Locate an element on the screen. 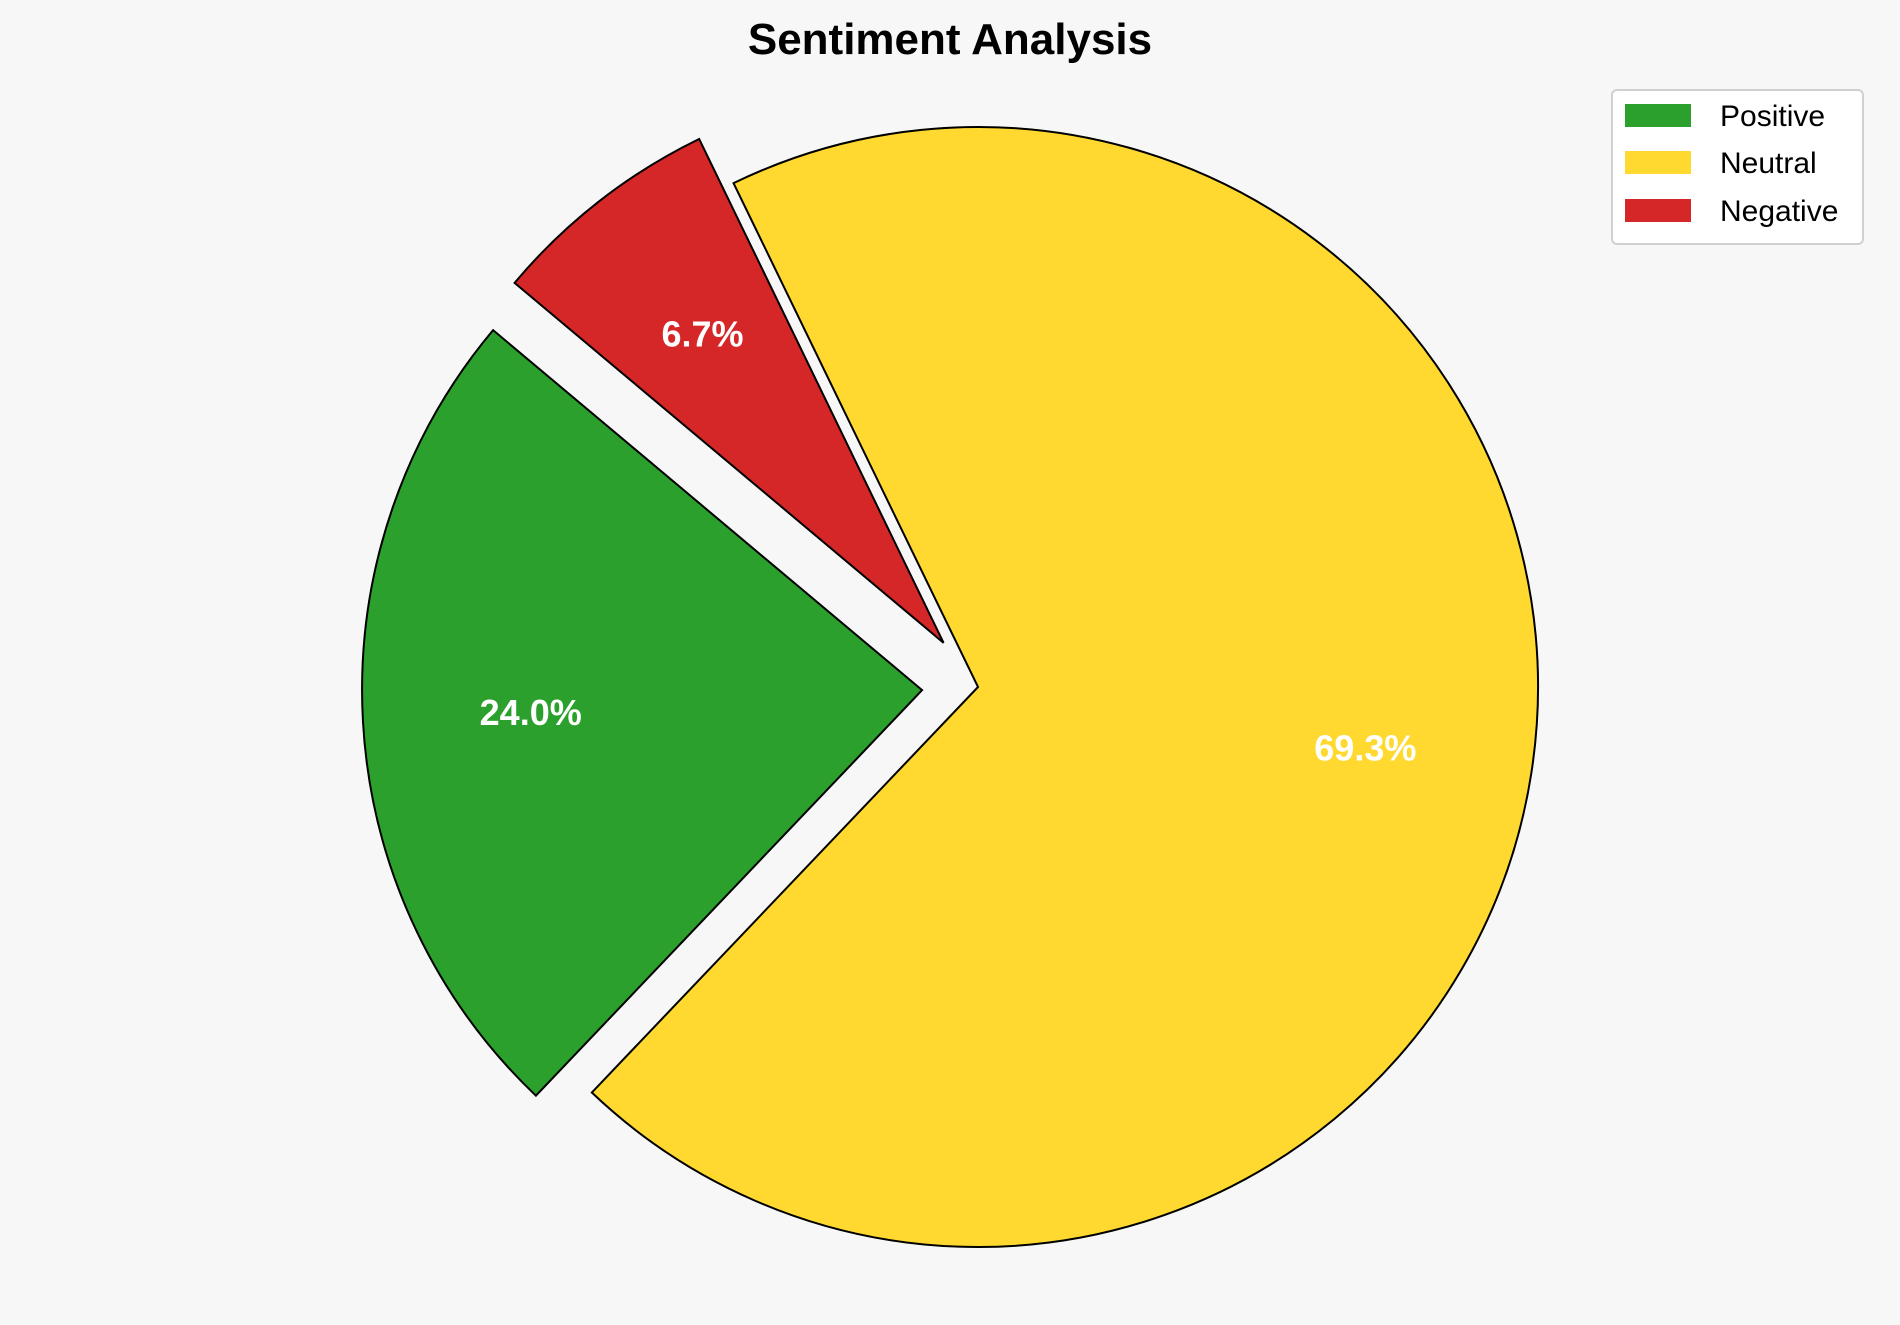 This screenshot has height=1325, width=1900. pie-label-negative: 6.7% is located at coordinates (703, 334).